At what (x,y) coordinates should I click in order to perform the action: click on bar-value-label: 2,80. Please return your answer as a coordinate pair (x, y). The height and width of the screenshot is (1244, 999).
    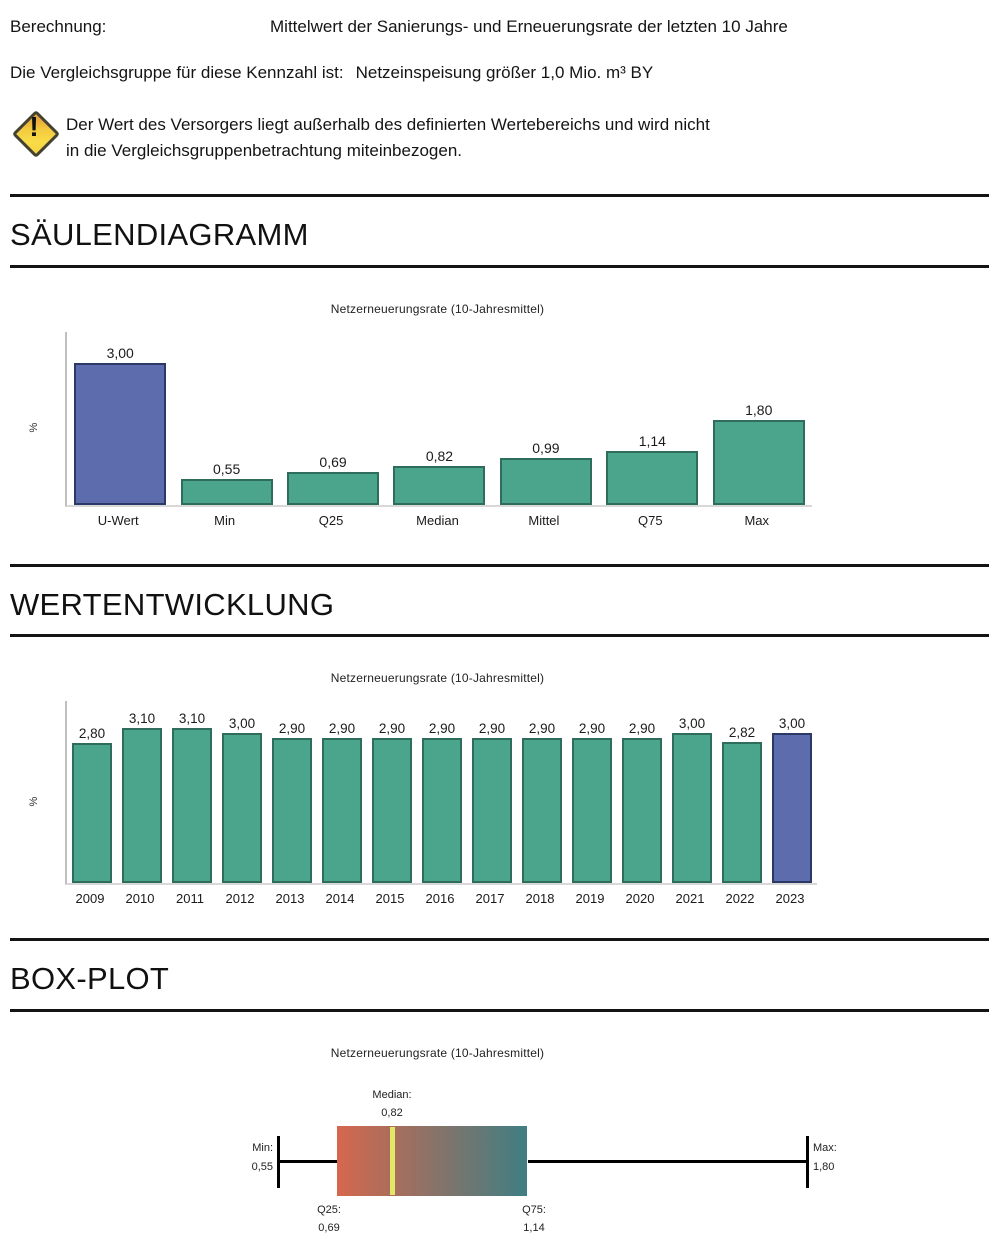
    Looking at the image, I should click on (92, 734).